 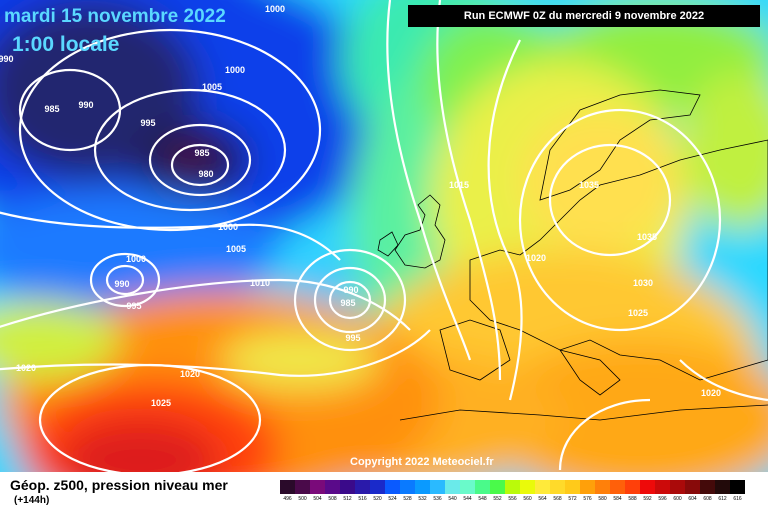 I want to click on legend-label: 500, so click(x=302, y=499).